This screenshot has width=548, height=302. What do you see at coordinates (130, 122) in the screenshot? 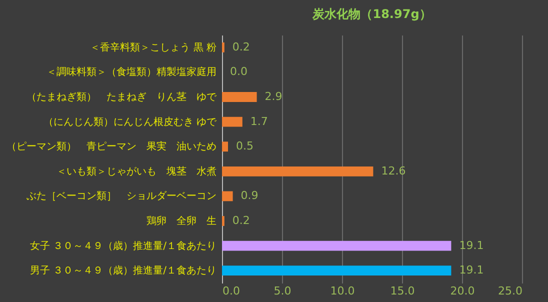
I see `y-tick-label: （にんじん類）にんじん根皮むき ゆで` at bounding box center [130, 122].